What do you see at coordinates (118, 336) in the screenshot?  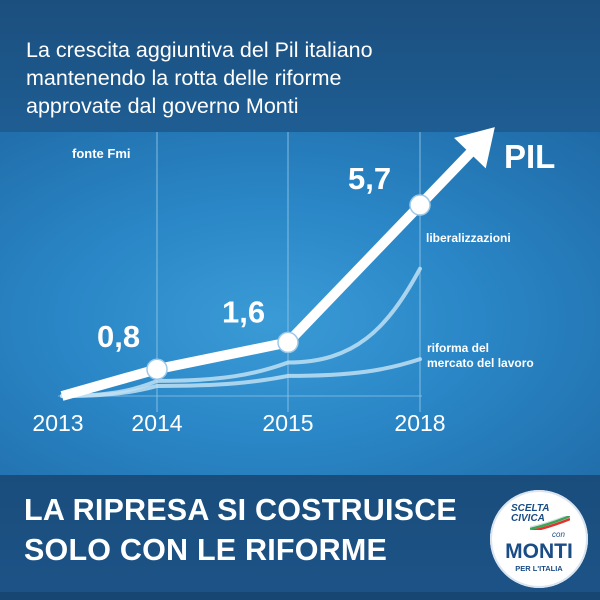 I see `data-label: 0,8` at bounding box center [118, 336].